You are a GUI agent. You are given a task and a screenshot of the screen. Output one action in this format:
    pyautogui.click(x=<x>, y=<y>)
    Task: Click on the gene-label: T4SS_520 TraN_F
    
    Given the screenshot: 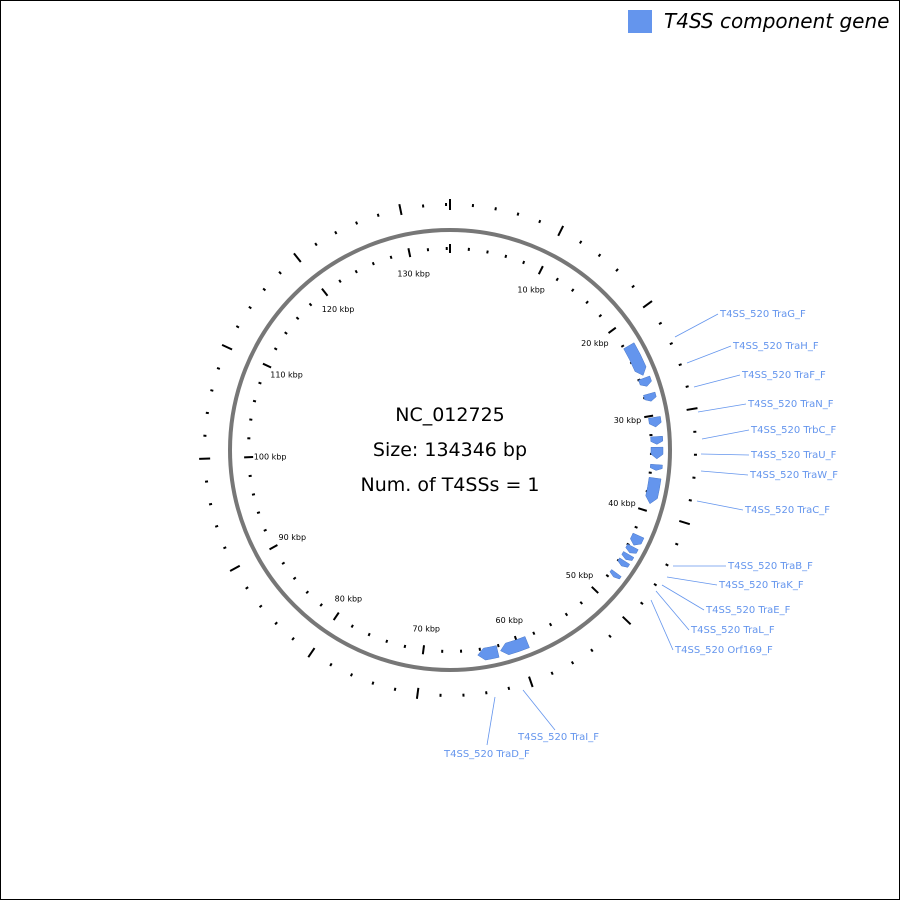 What is the action you would take?
    pyautogui.click(x=790, y=404)
    